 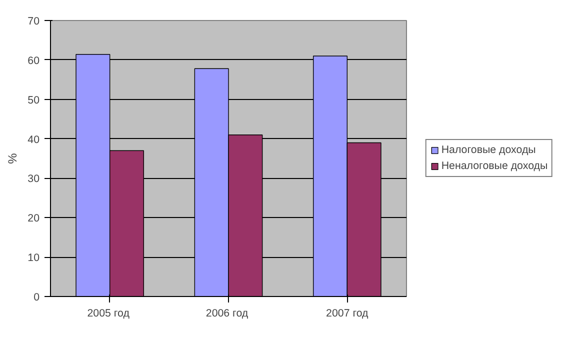 I want to click on legend-label: Неналоговые доходы, so click(x=494, y=166).